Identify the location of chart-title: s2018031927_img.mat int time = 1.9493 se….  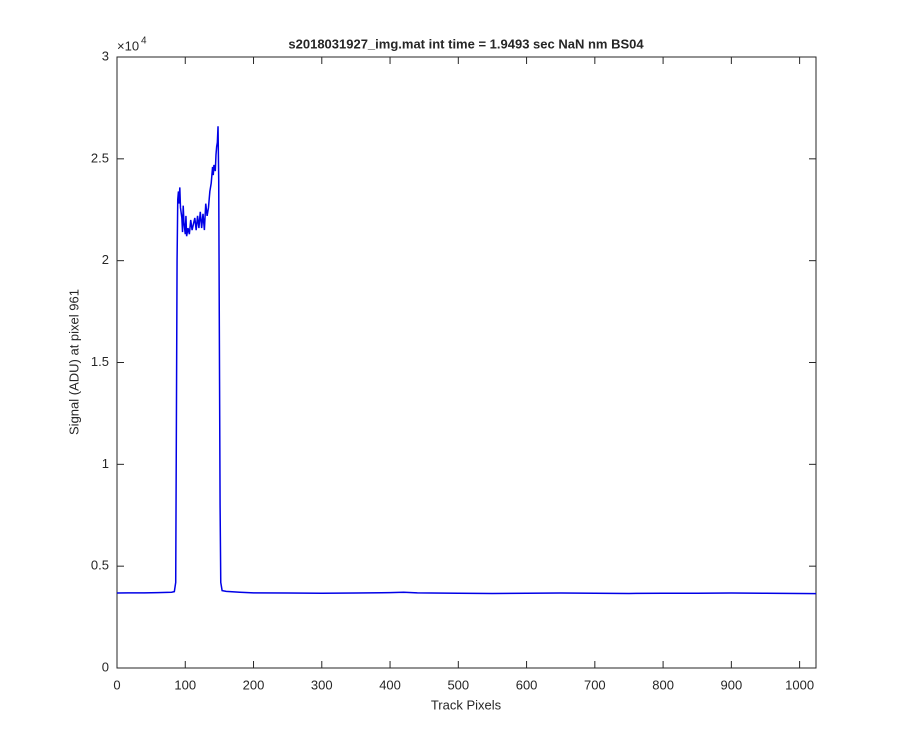
(466, 43).